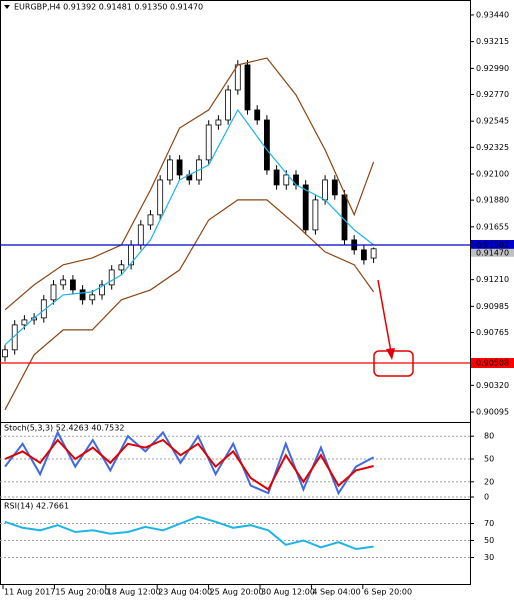 The width and height of the screenshot is (514, 600). Describe the element at coordinates (185, 592) in the screenshot. I see `x-tick-label: 23 Aug 04:00` at that location.